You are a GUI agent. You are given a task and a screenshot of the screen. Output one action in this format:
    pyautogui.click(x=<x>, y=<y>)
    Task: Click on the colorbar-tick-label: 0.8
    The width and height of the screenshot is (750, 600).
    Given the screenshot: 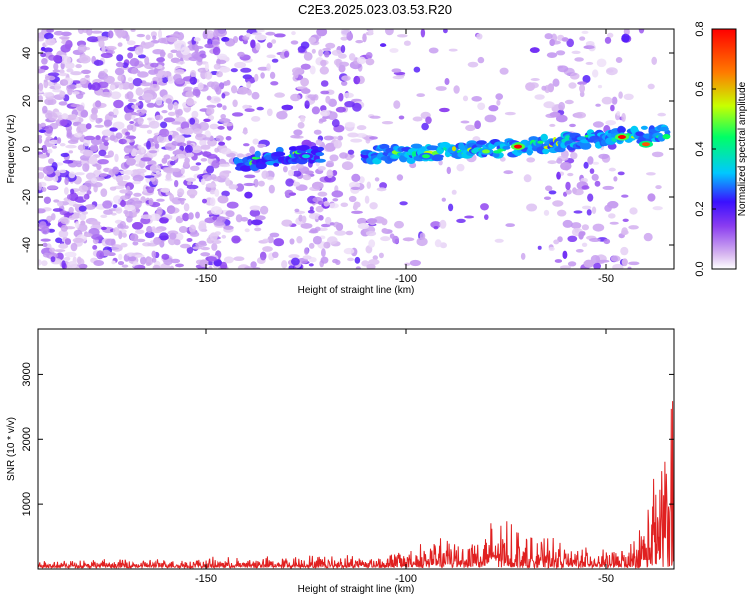 What is the action you would take?
    pyautogui.click(x=700, y=28)
    